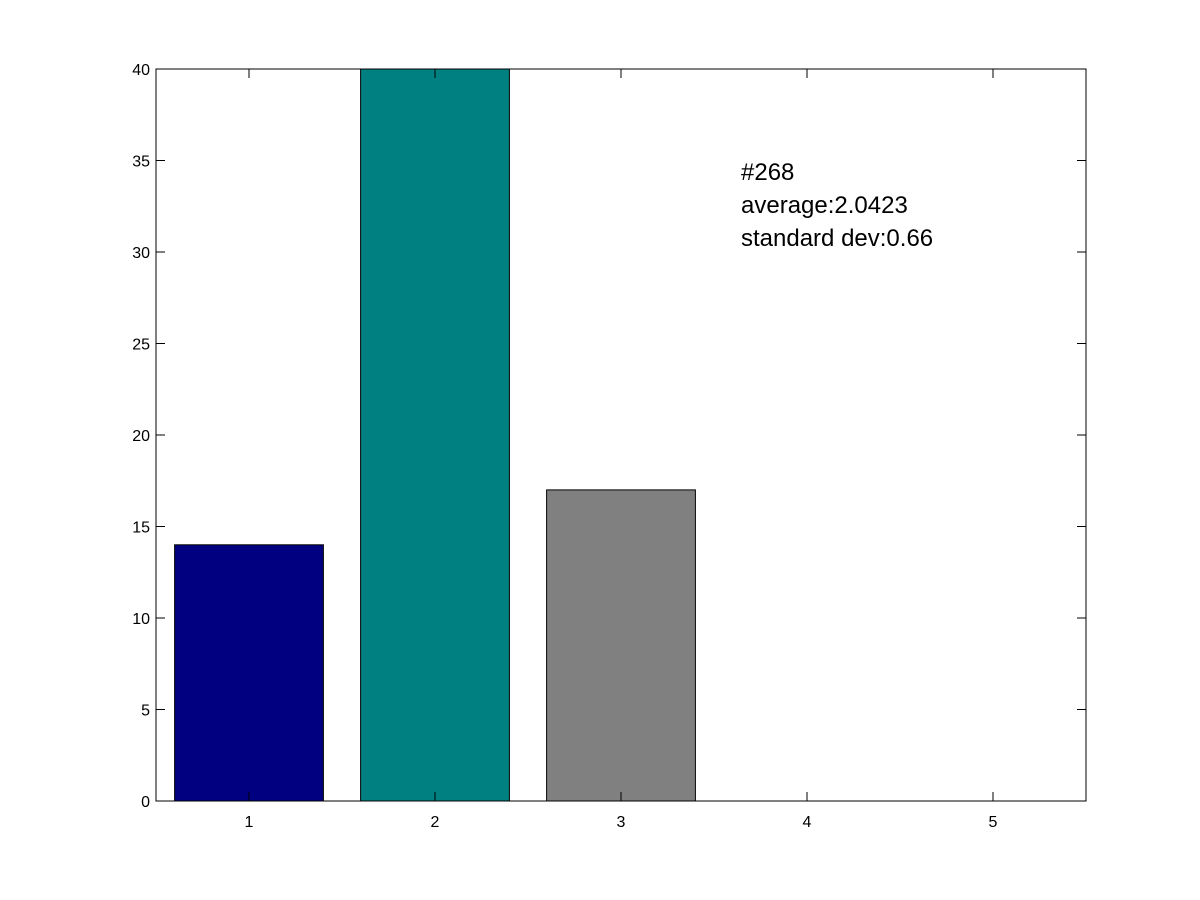 The image size is (1200, 900). I want to click on y-tick-label: 5, so click(145, 711).